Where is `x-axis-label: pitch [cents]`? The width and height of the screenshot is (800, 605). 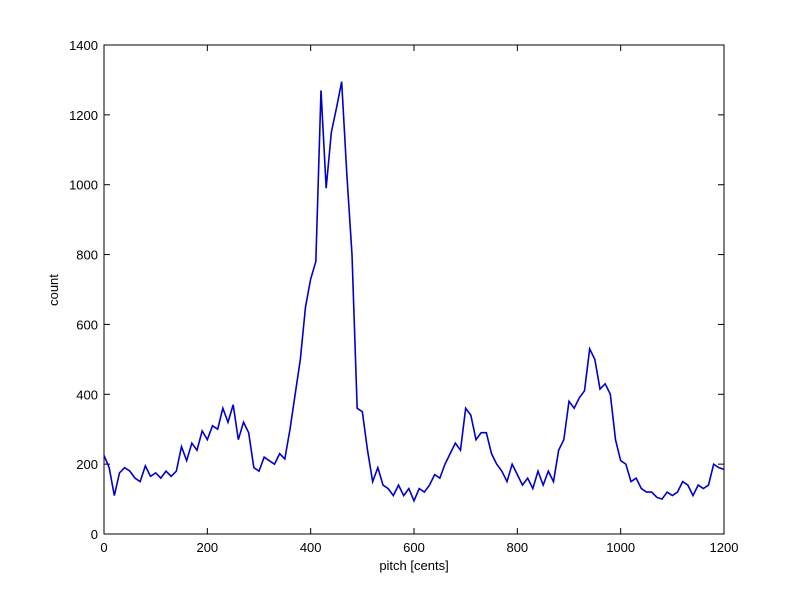 x-axis-label: pitch [cents] is located at coordinates (413, 565).